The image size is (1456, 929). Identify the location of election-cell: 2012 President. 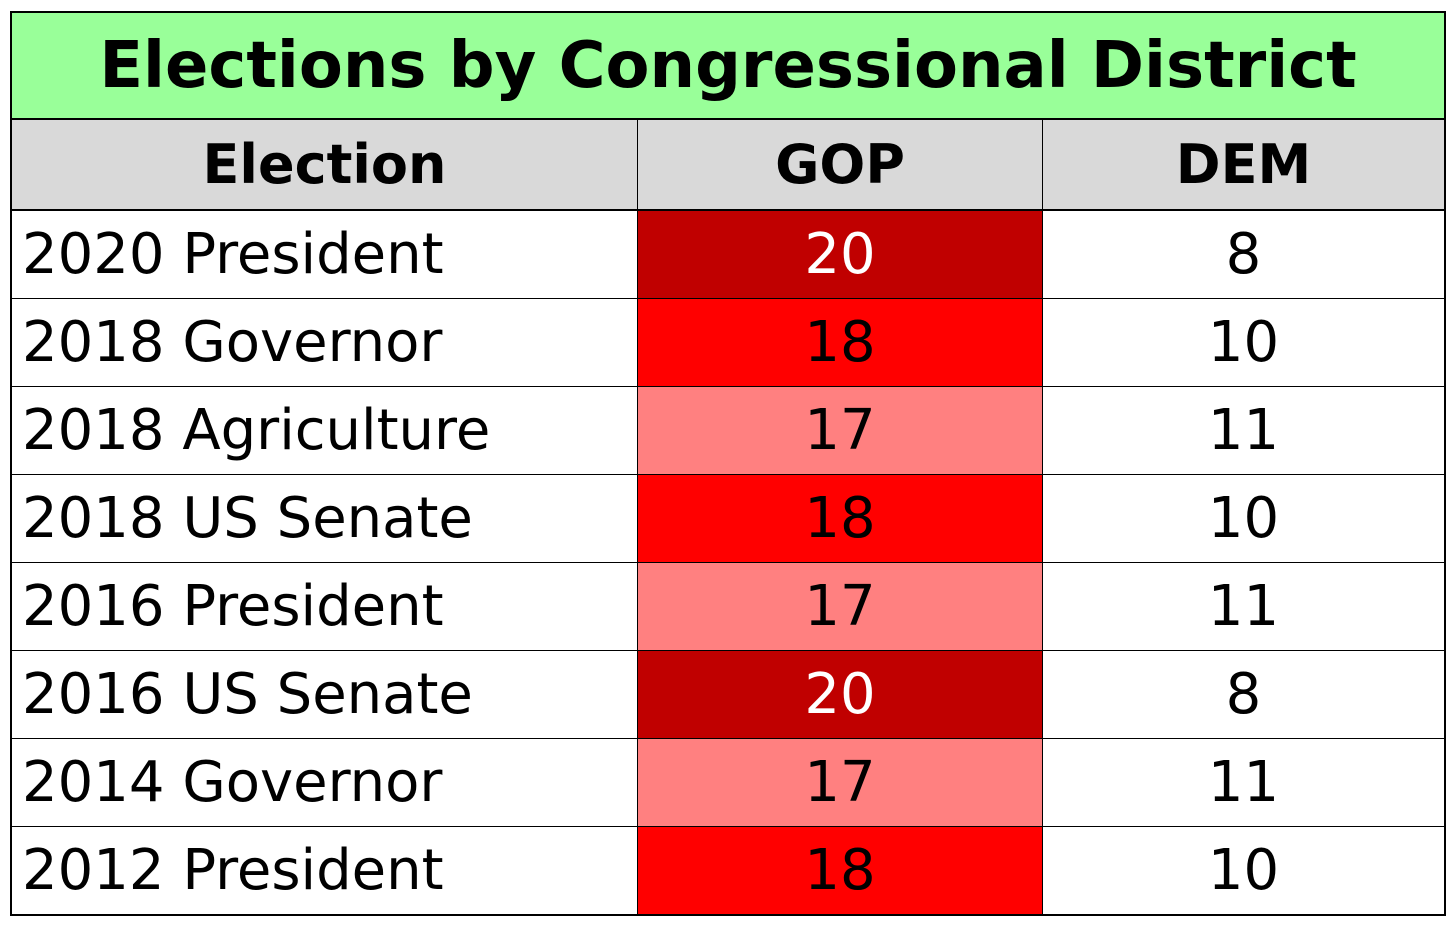
(325, 870).